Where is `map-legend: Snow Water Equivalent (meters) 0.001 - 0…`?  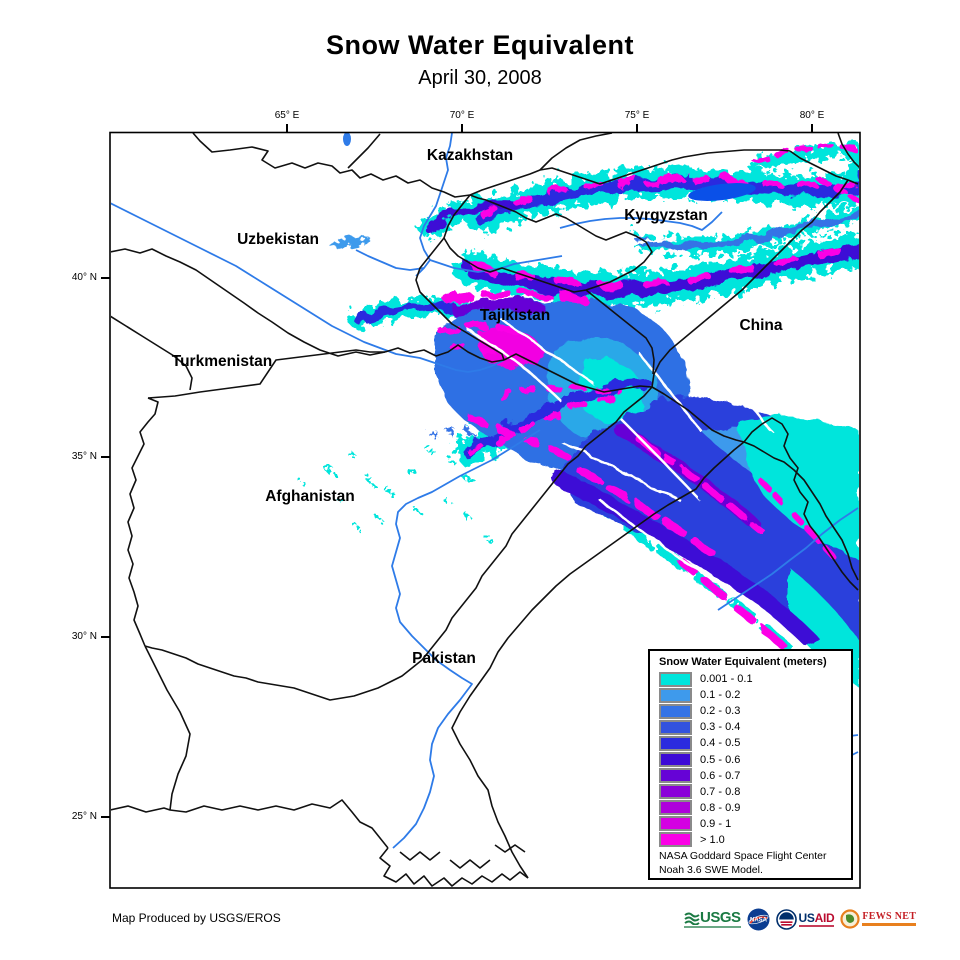
map-legend: Snow Water Equivalent (meters) 0.001 - 0… is located at coordinates (750, 764).